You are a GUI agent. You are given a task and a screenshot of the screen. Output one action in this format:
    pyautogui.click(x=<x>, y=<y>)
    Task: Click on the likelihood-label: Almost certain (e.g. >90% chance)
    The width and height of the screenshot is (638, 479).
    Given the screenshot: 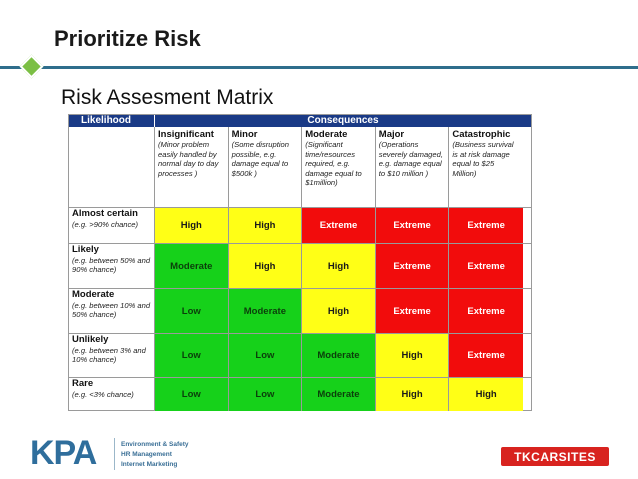 What is the action you would take?
    pyautogui.click(x=112, y=225)
    